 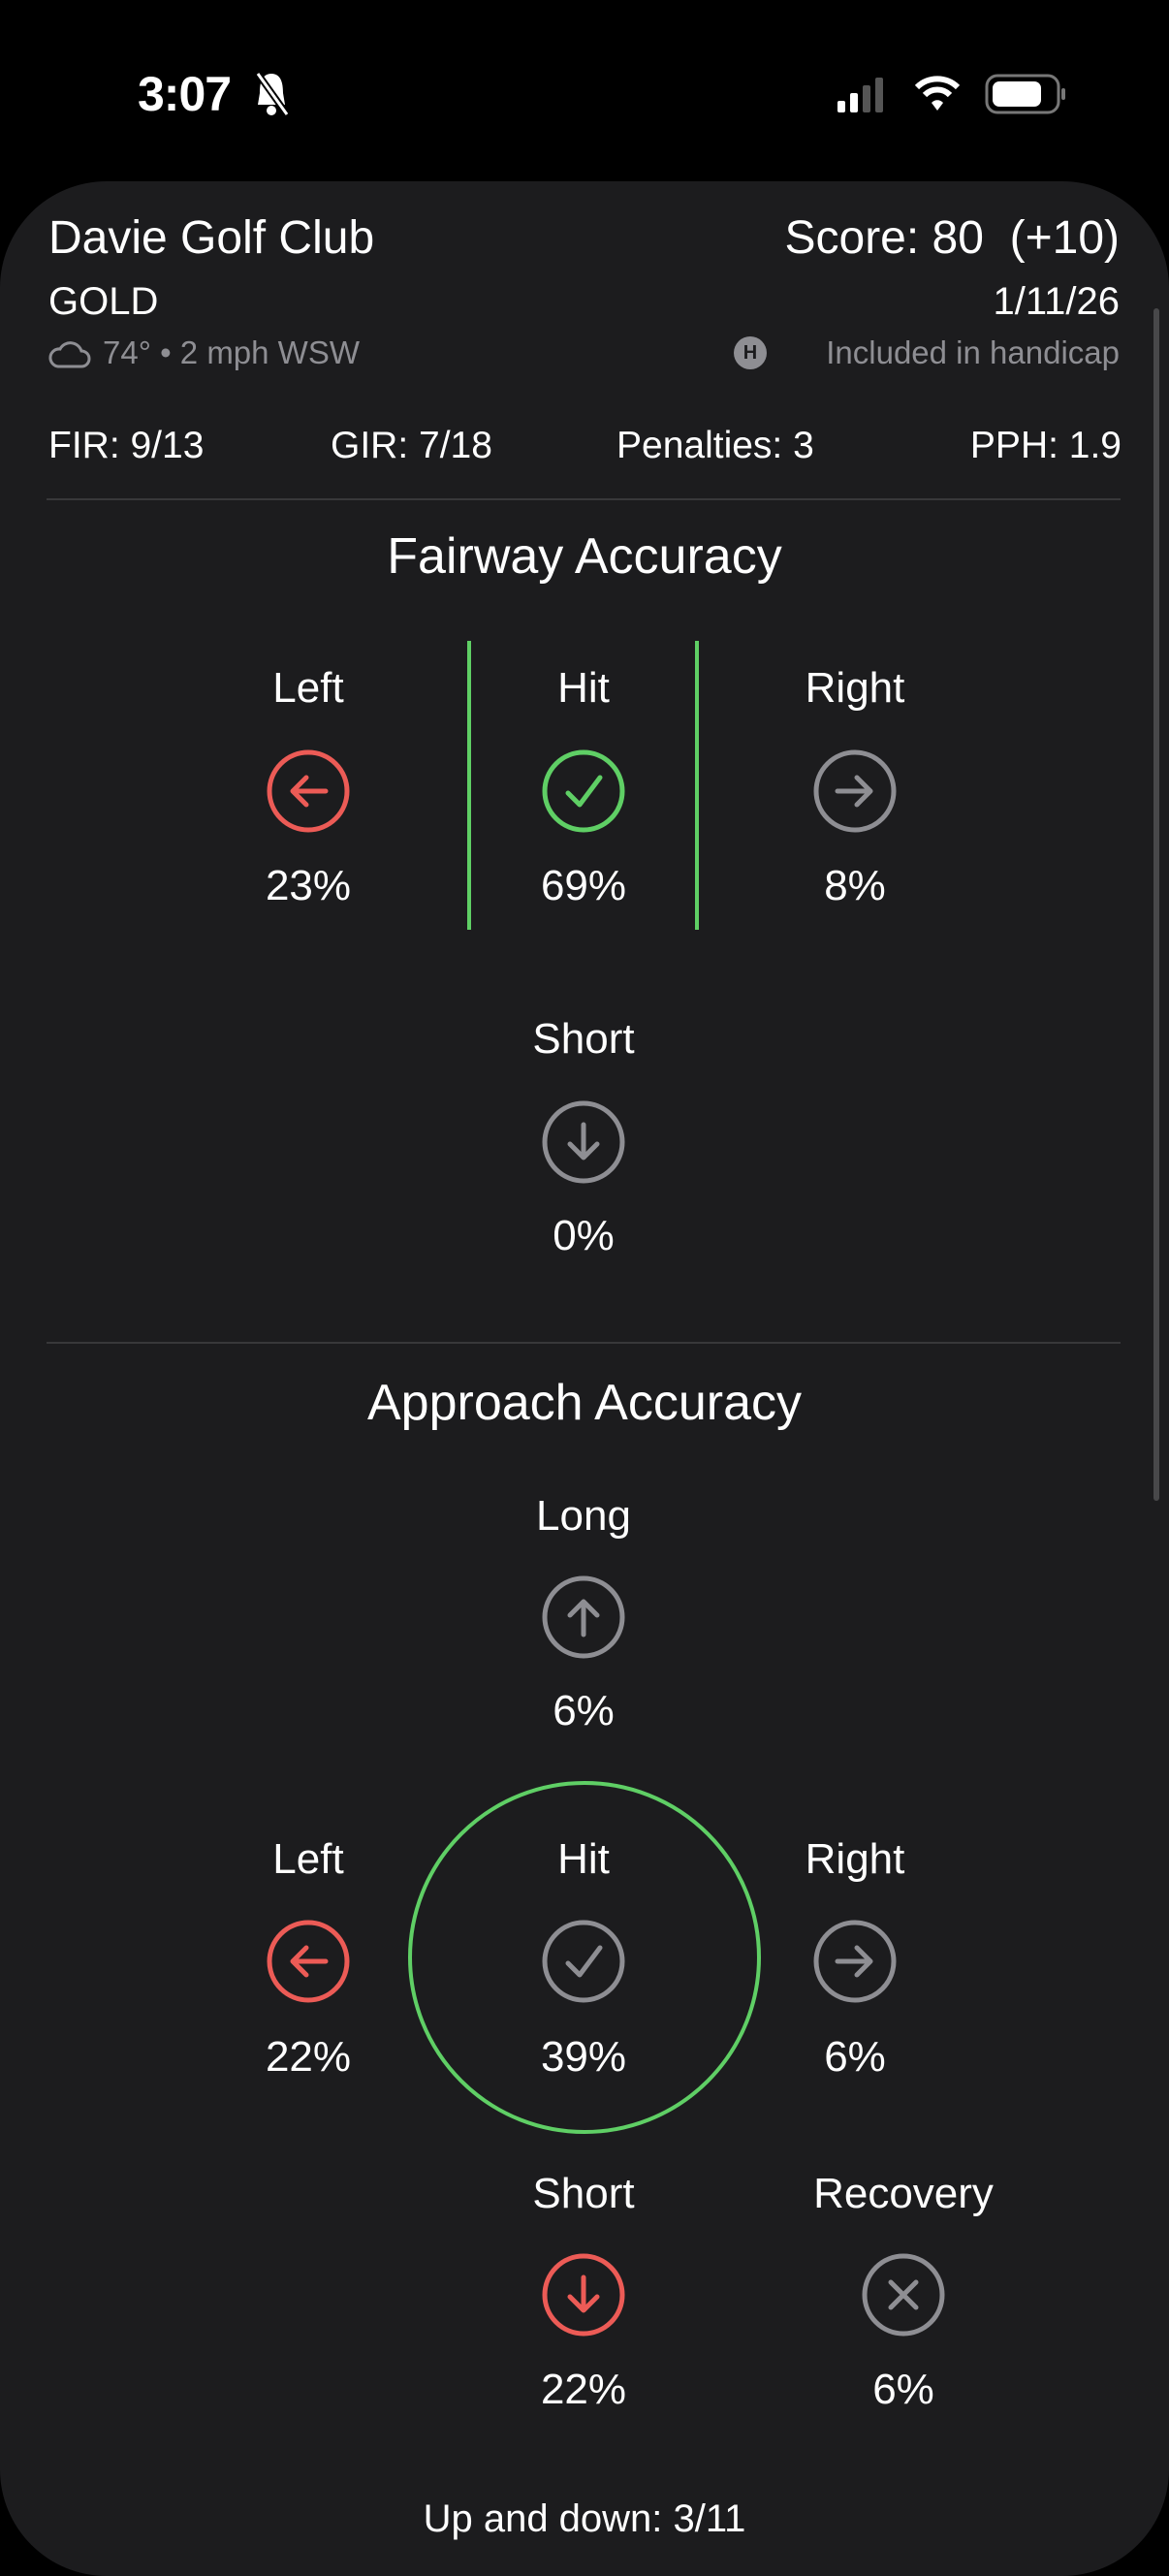 What do you see at coordinates (584, 1235) in the screenshot?
I see `fairway-short-percent: 0%` at bounding box center [584, 1235].